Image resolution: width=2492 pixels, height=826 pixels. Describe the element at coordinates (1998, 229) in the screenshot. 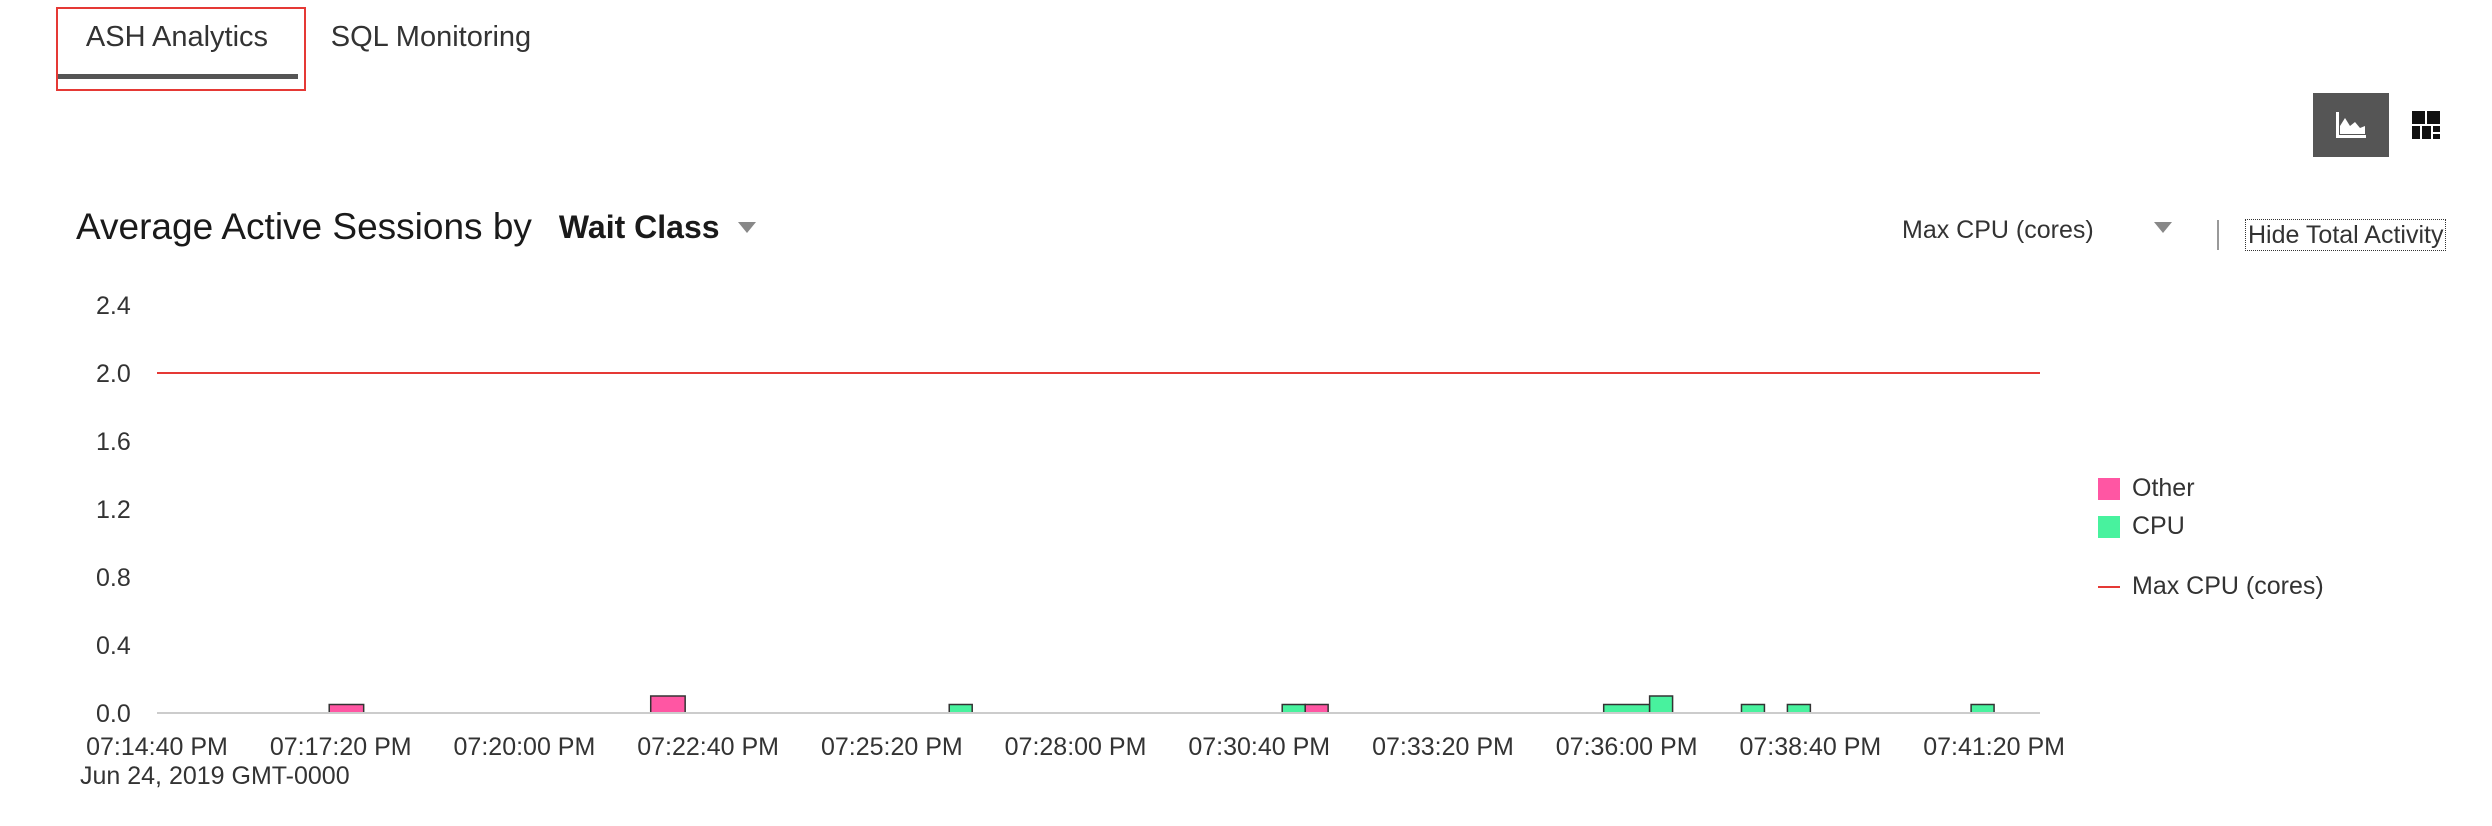

I see `cpu-reference-label: Max CPU (cores)` at that location.